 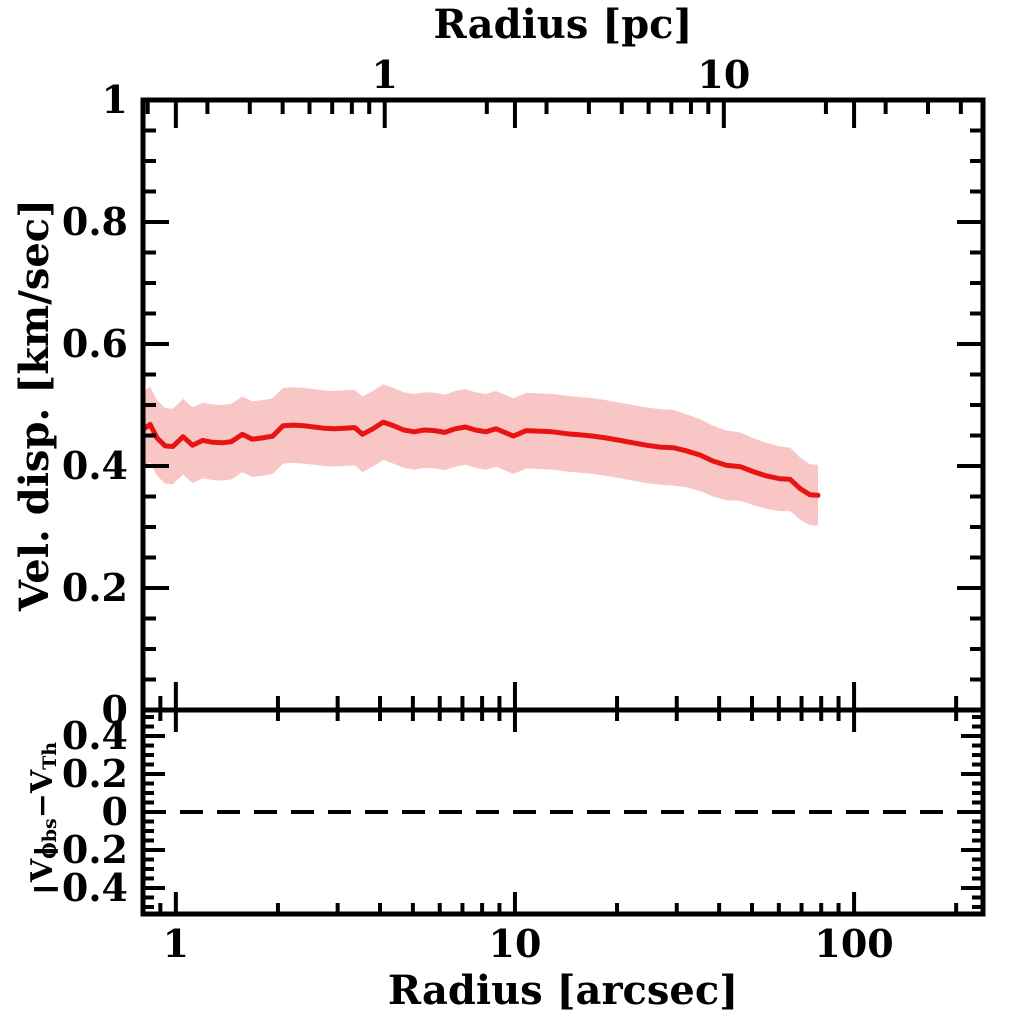 I want to click on x-tick-label-pc: 10, so click(x=723, y=74).